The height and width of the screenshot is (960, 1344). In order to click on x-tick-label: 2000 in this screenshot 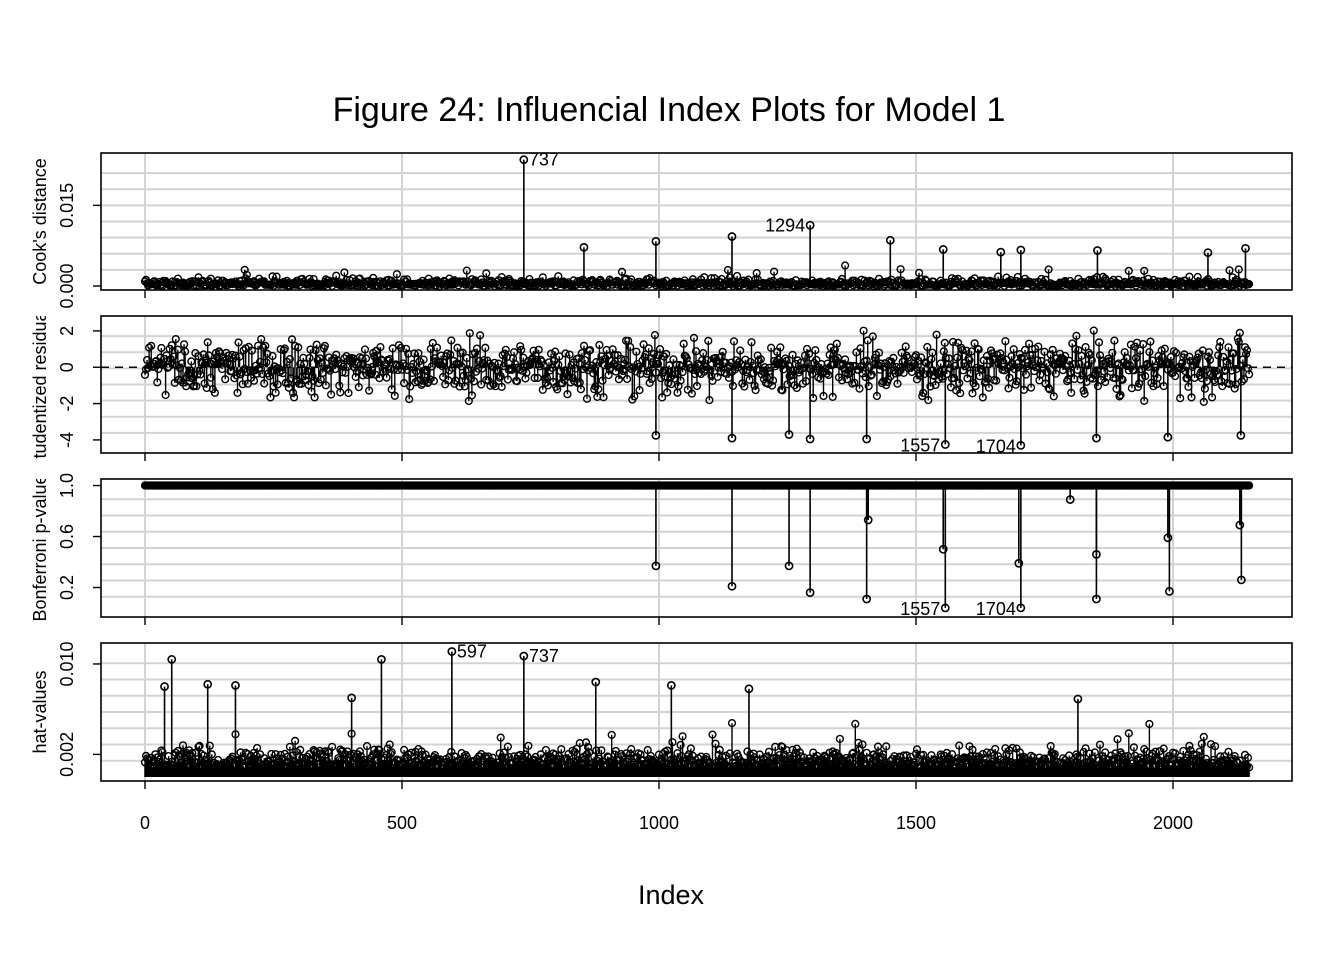, I will do `click(1173, 823)`.